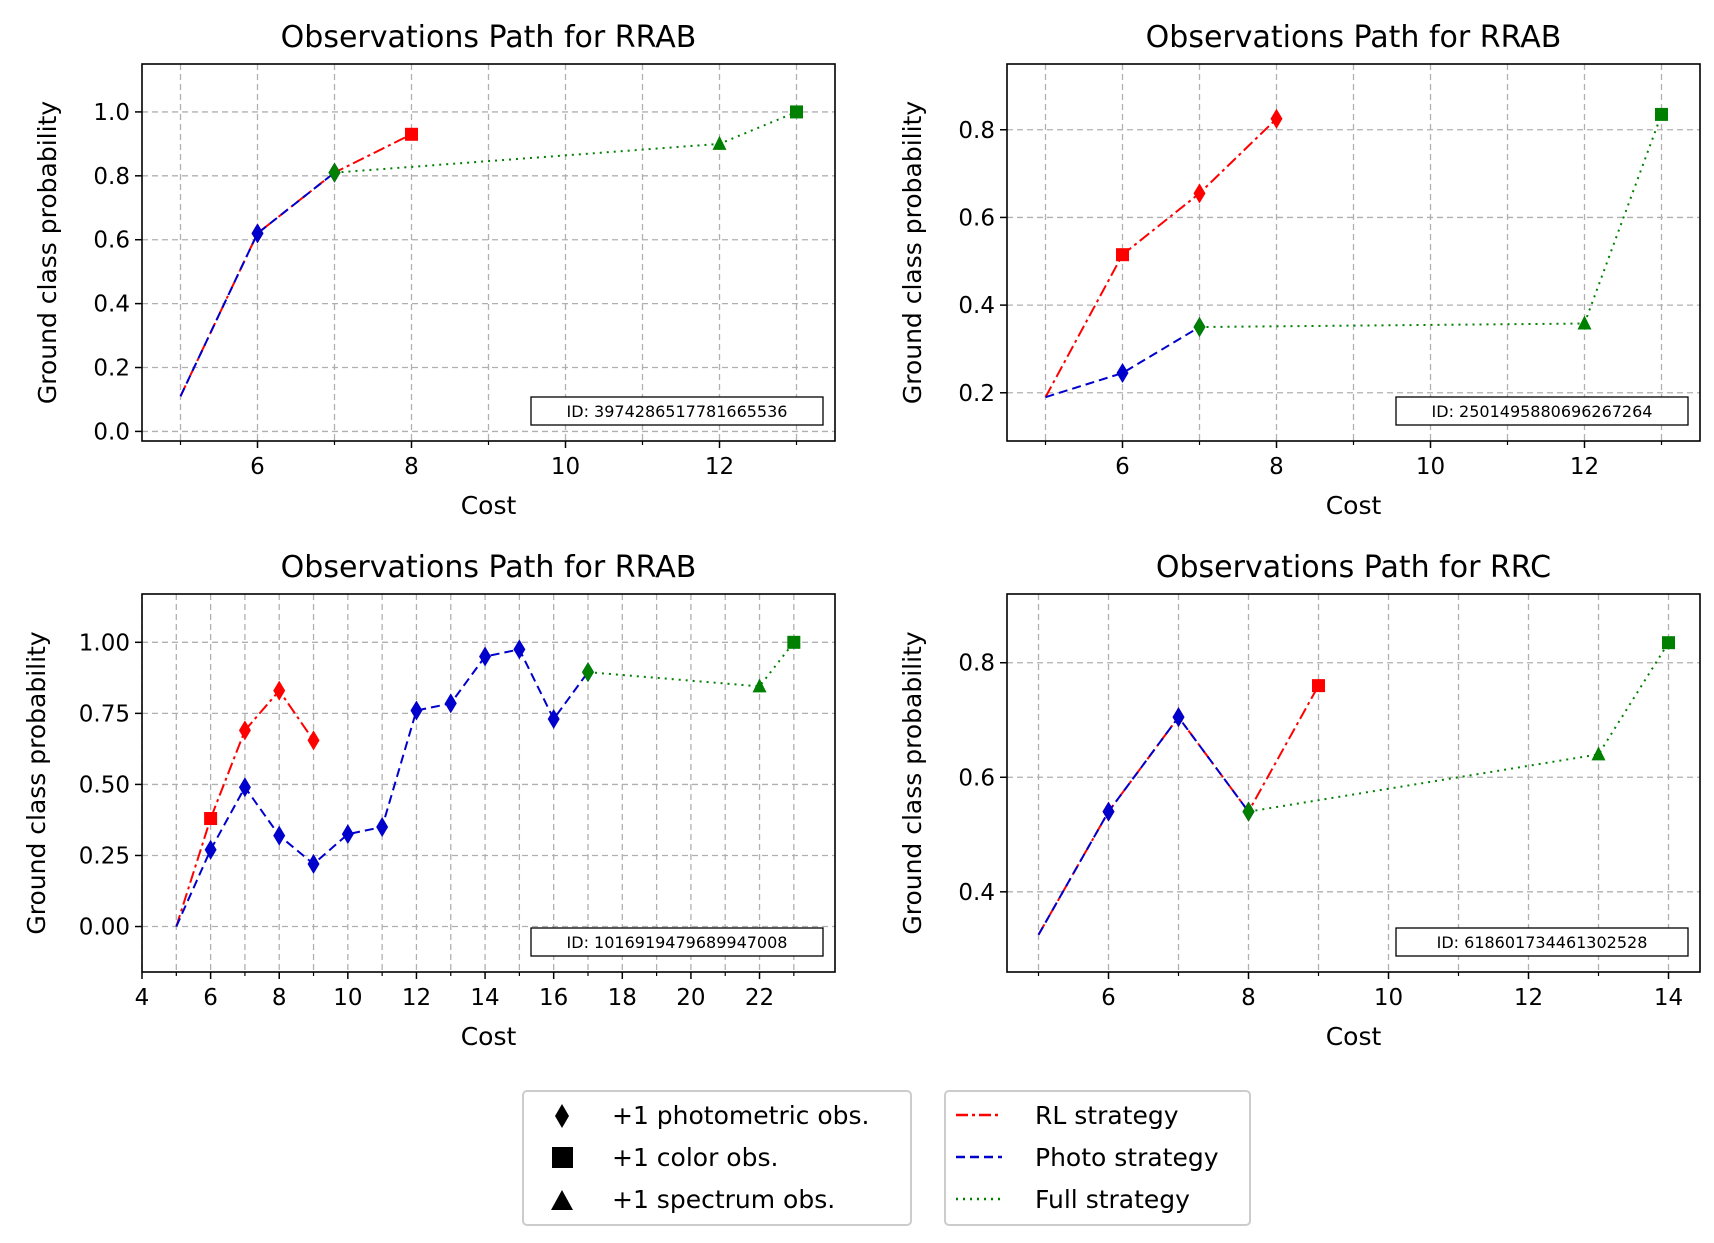  What do you see at coordinates (723, 1199) in the screenshot?
I see `legend-marker-label-spectrum: +1 spectrum obs.` at bounding box center [723, 1199].